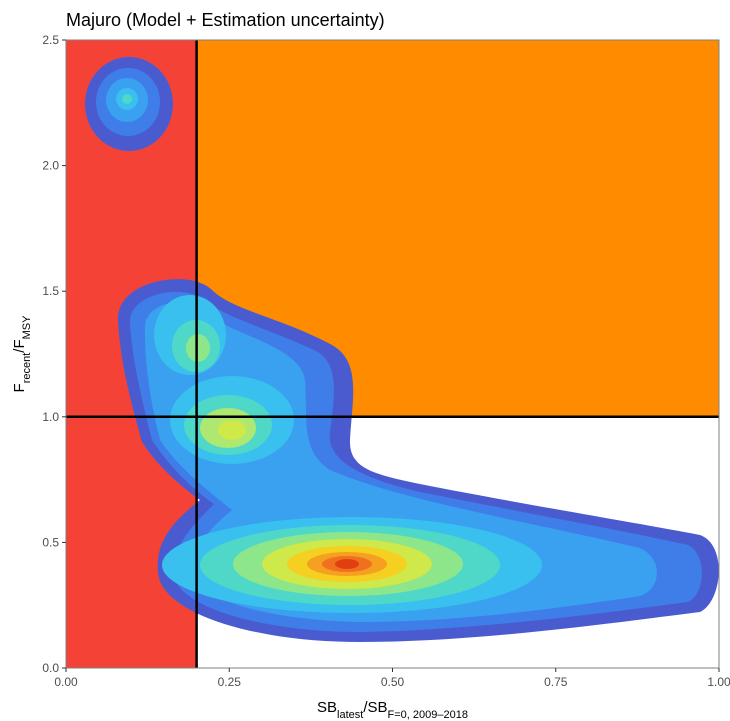  What do you see at coordinates (129, 104) in the screenshot?
I see `density-blob-small` at bounding box center [129, 104].